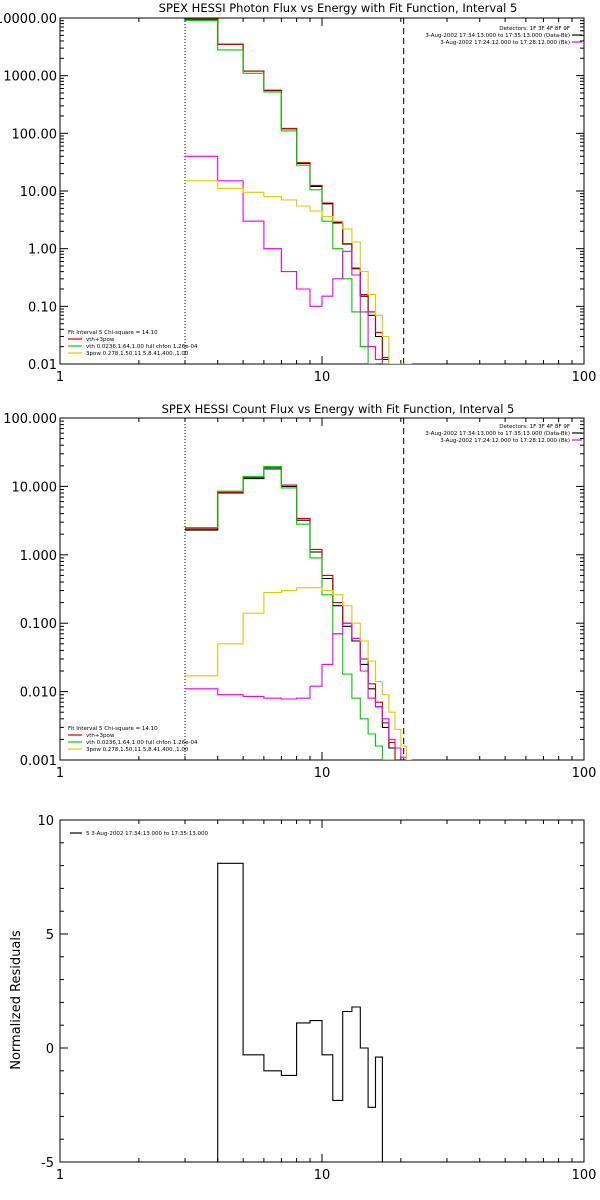 The image size is (600, 1200). What do you see at coordinates (60, 1175) in the screenshot?
I see `residuals-x-tick-label: 1` at bounding box center [60, 1175].